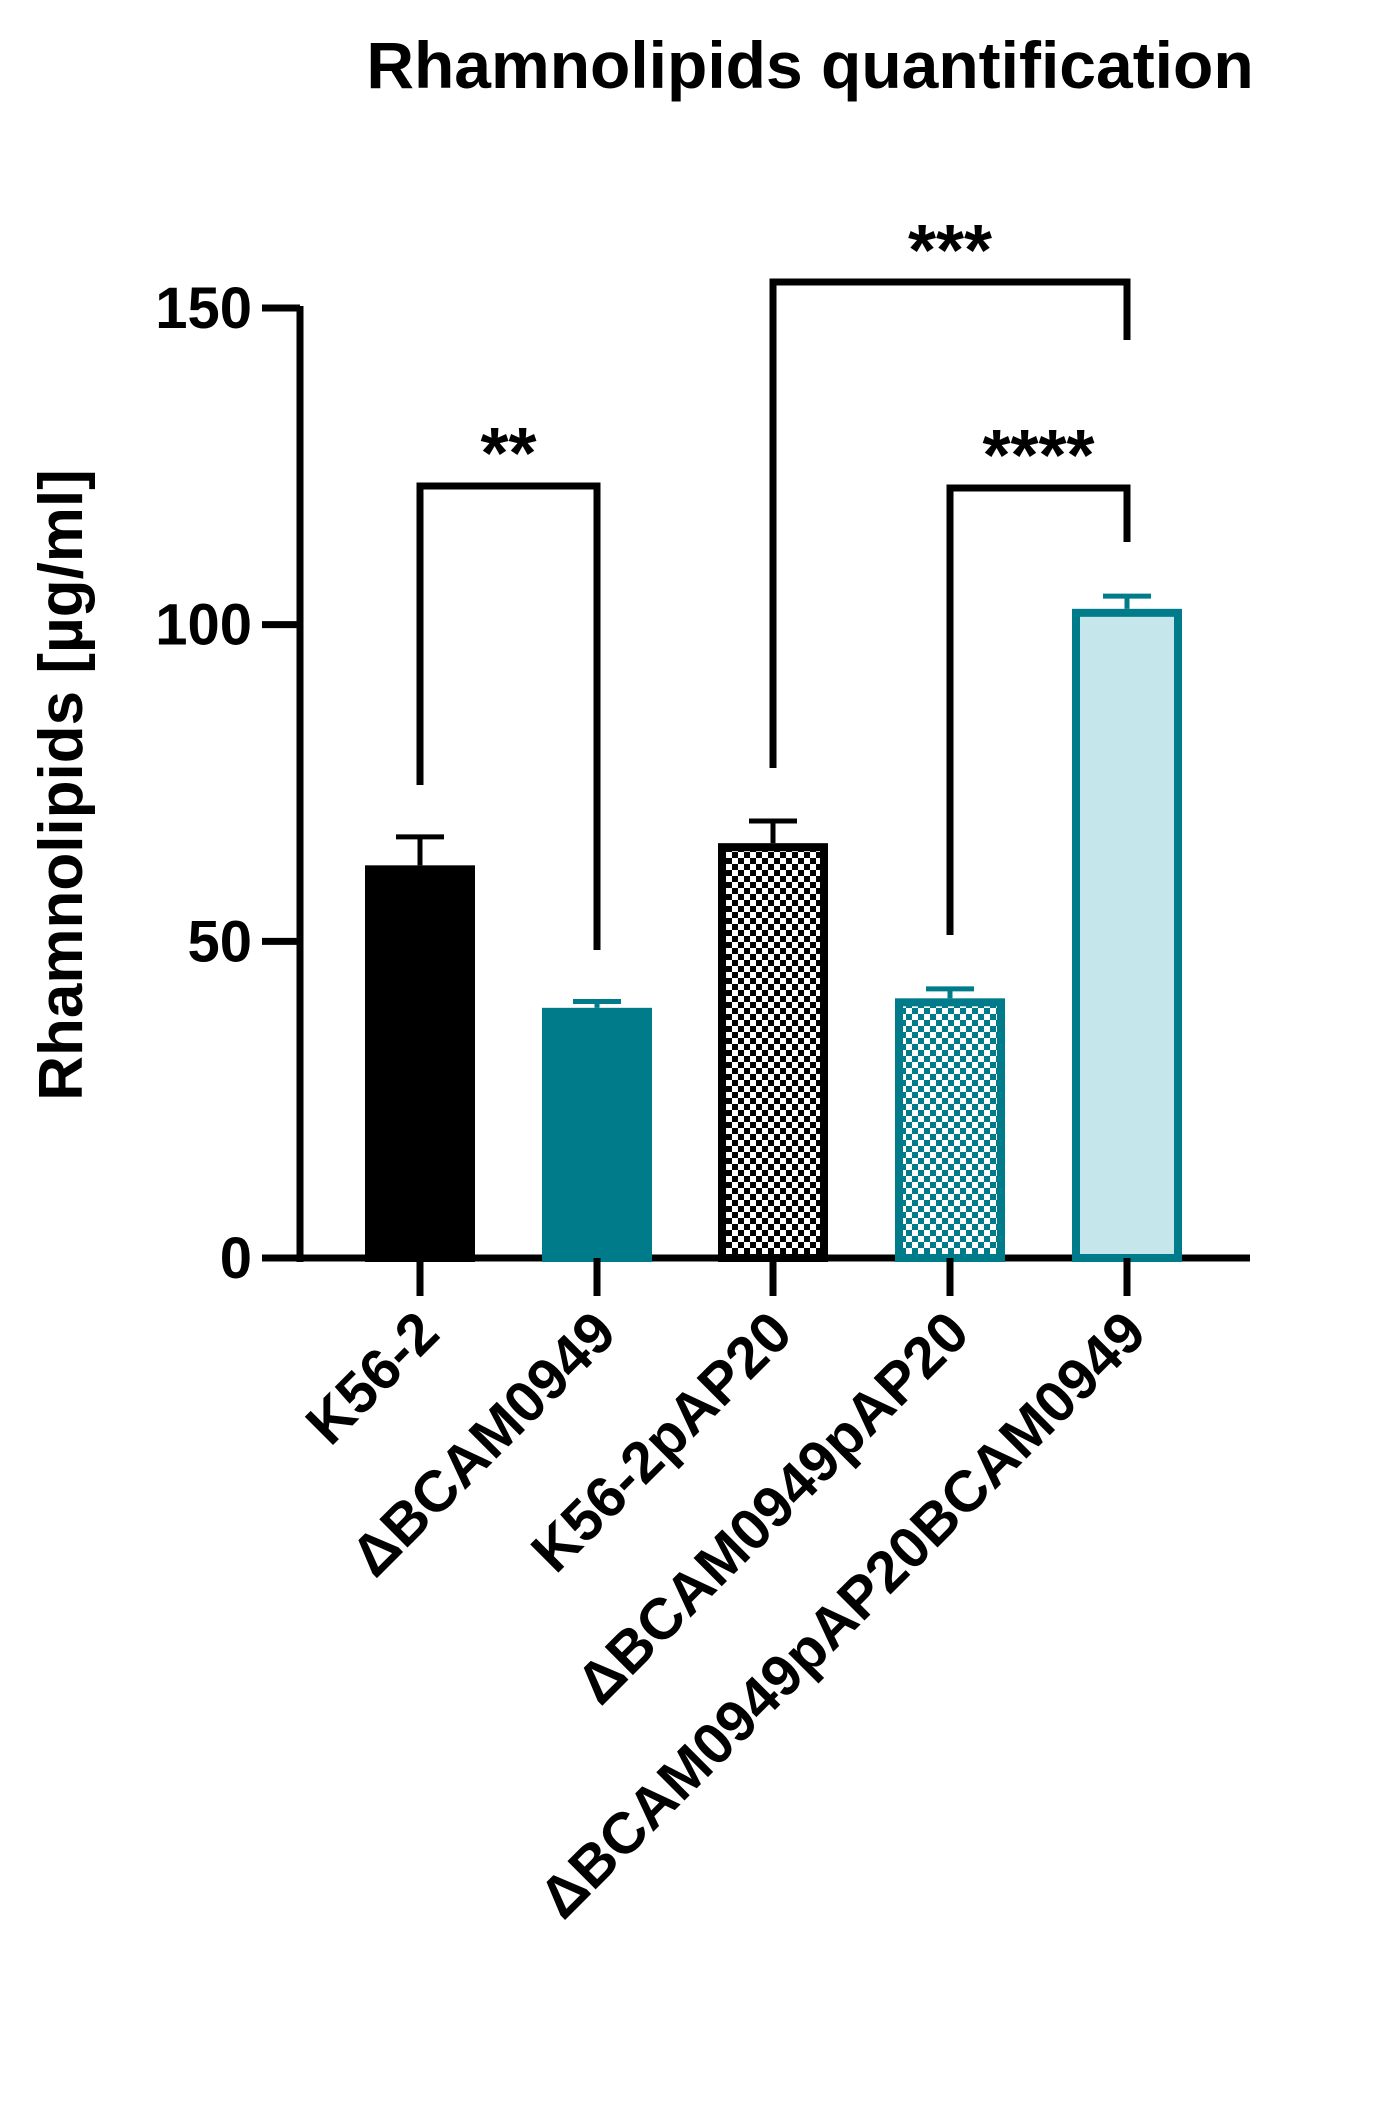  I want to click on significance-label-2: ****, so click(1038, 456).